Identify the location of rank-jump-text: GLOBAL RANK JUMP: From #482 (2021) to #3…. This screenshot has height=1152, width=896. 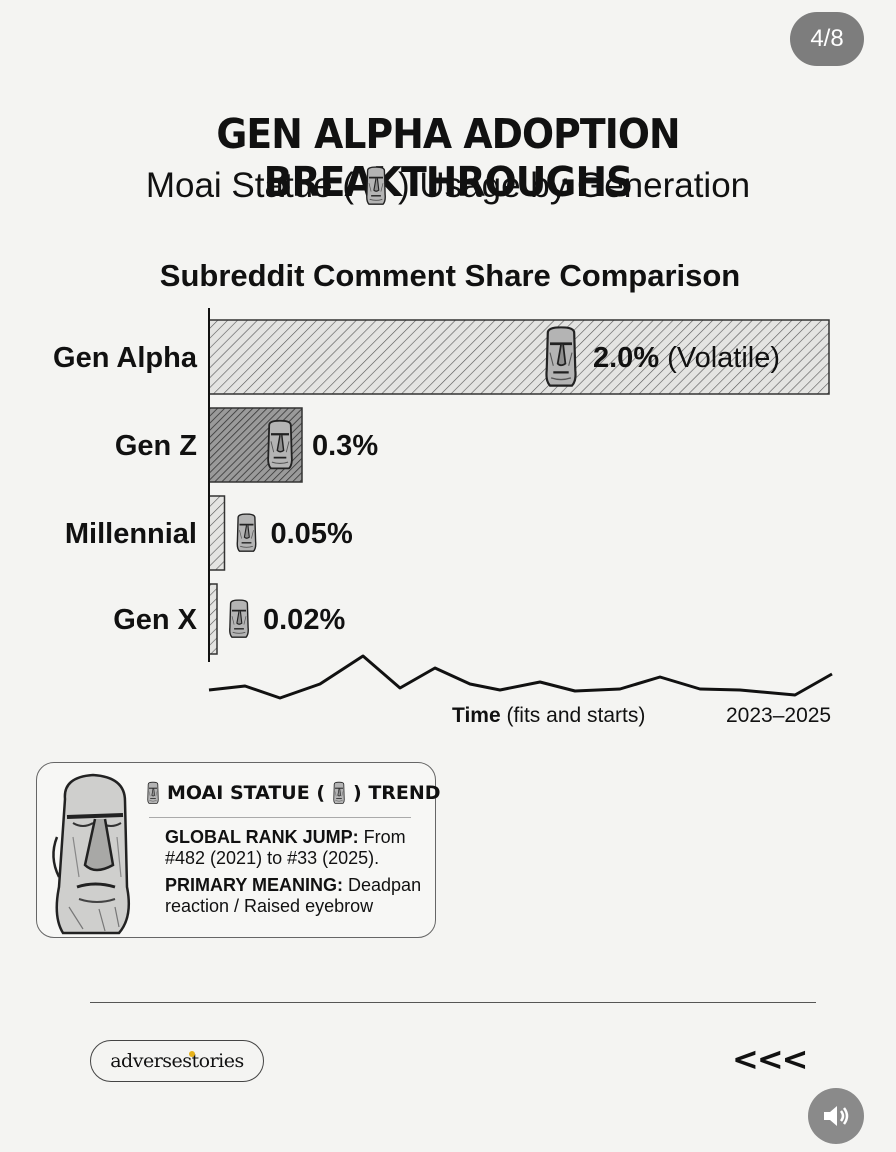
(296, 848).